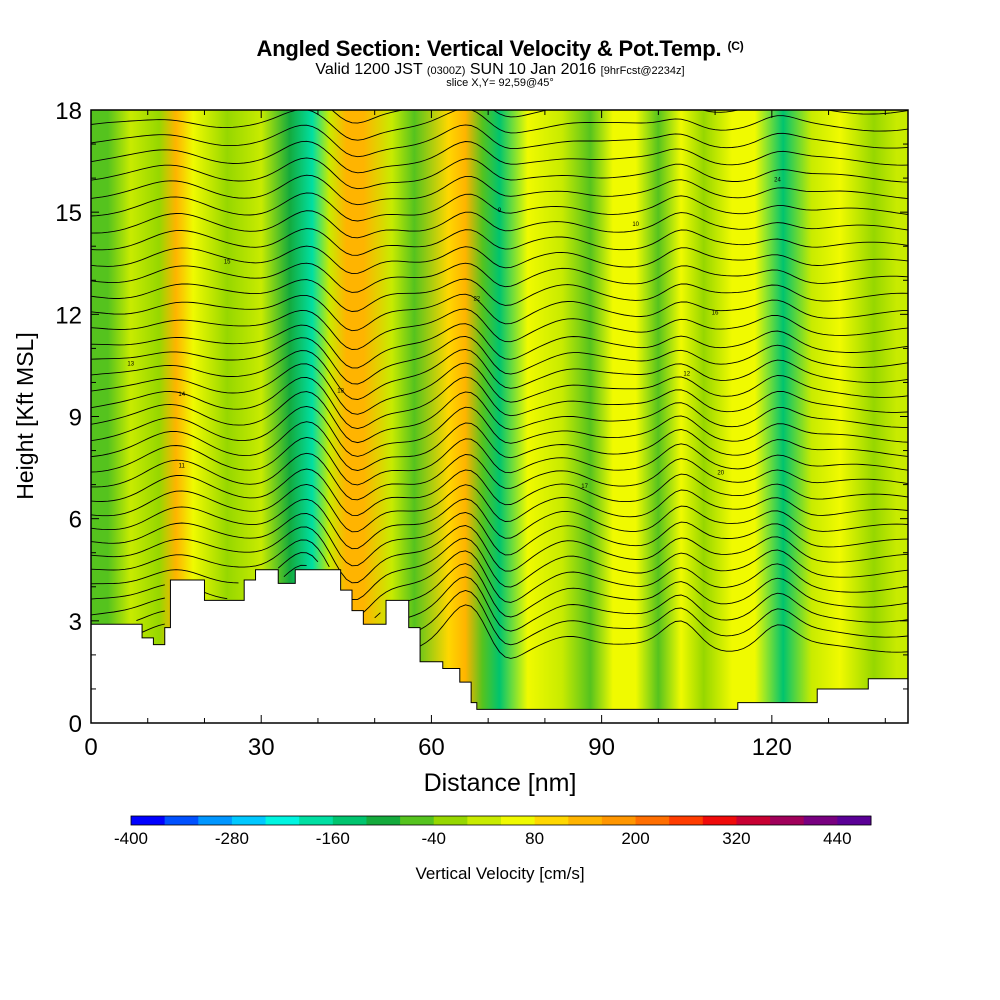  Describe the element at coordinates (75, 622) in the screenshot. I see `y-tick-label: 3` at that location.